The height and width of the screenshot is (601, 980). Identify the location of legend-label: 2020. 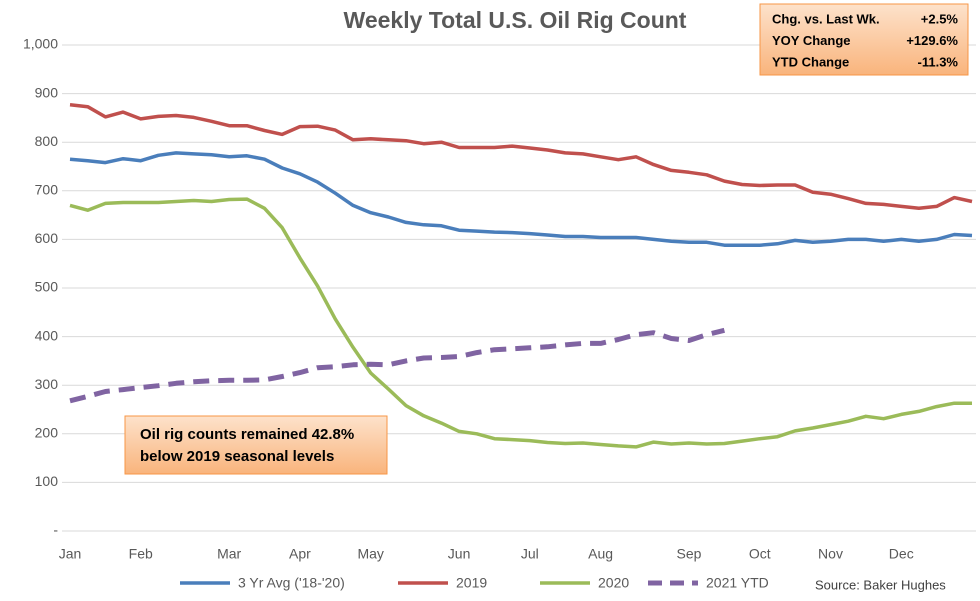
(613, 583).